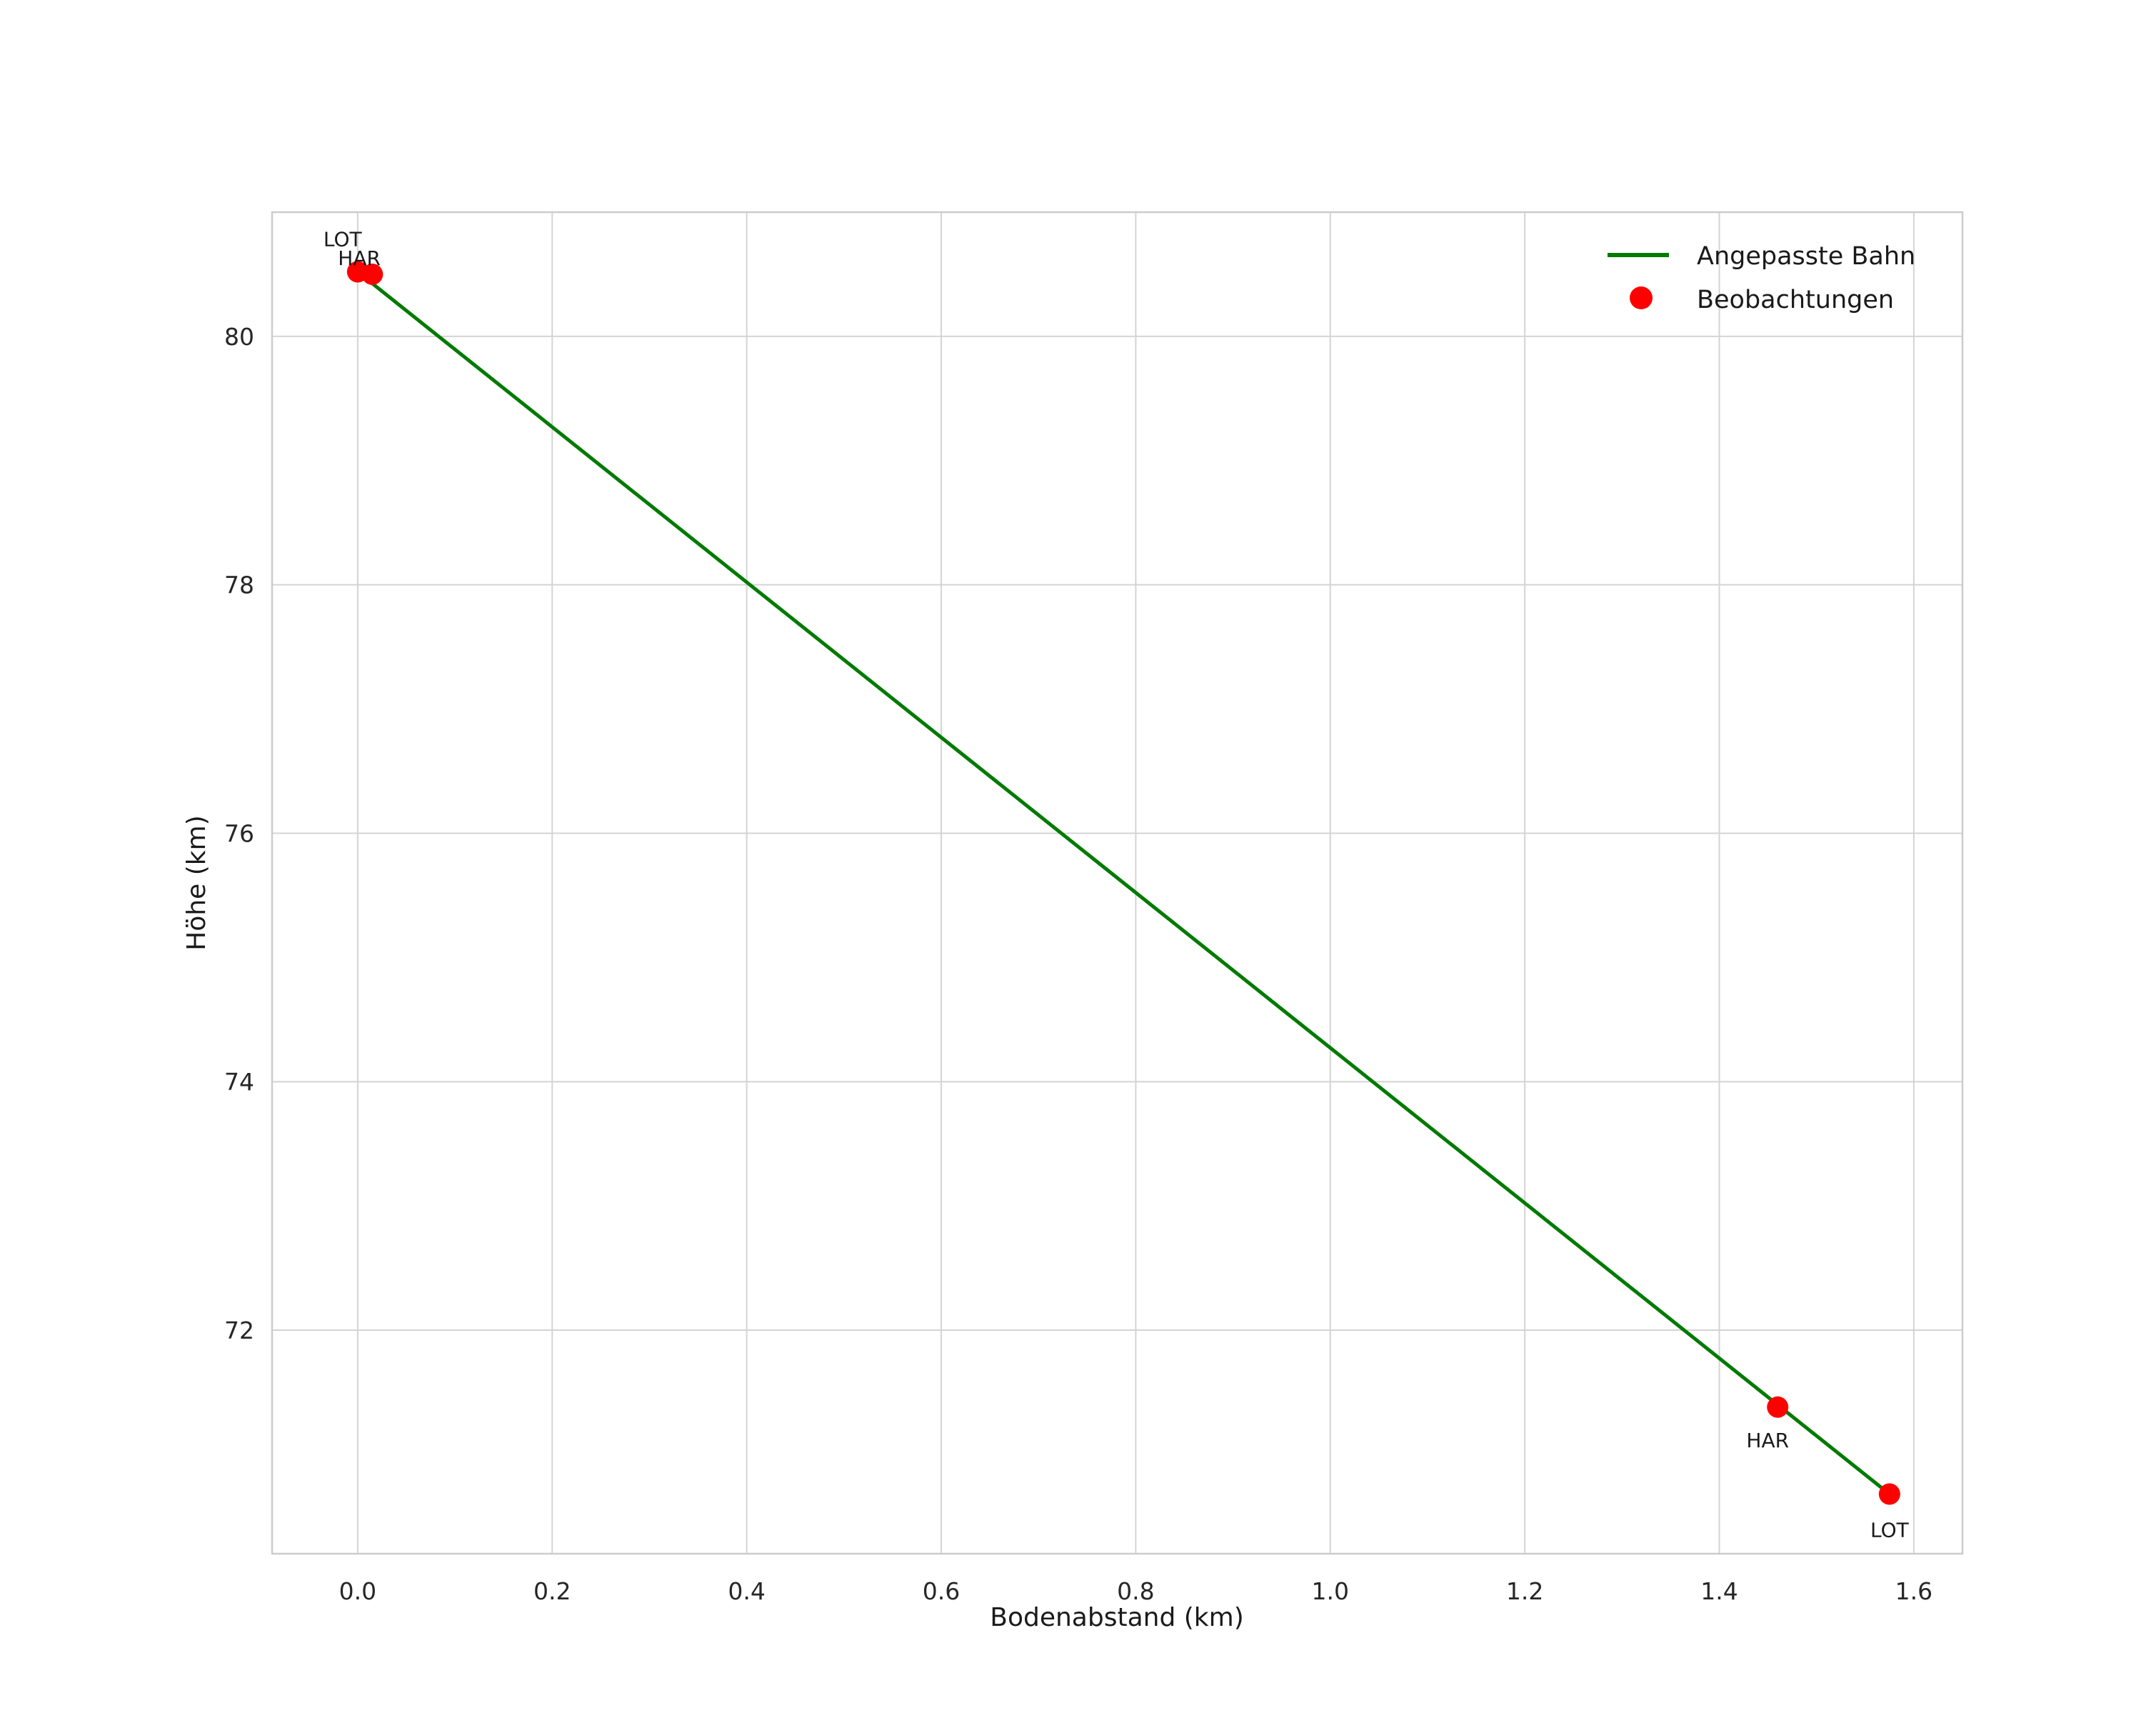 This screenshot has width=2156, height=1728. Describe the element at coordinates (1796, 300) in the screenshot. I see `legend-label-observations: Beobachtungen` at that location.